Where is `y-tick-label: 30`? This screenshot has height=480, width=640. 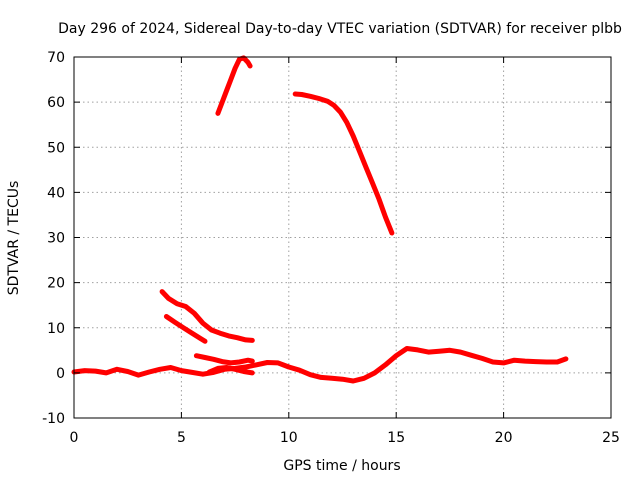 y-tick-label: 30 is located at coordinates (56, 239).